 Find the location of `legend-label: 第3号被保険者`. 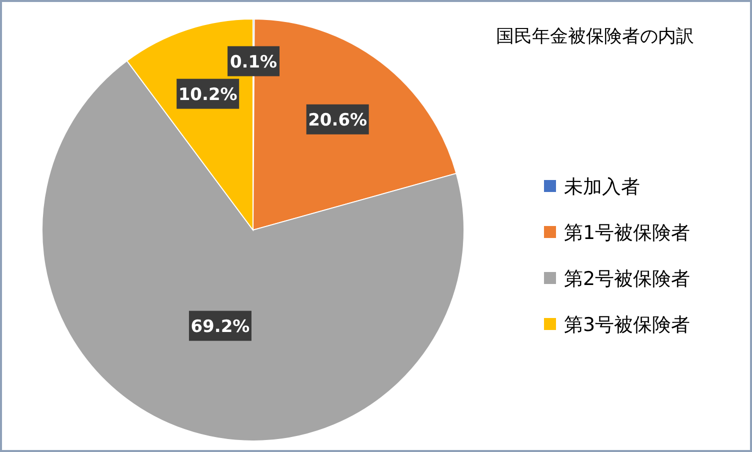

legend-label: 第3号被保険者 is located at coordinates (627, 325).